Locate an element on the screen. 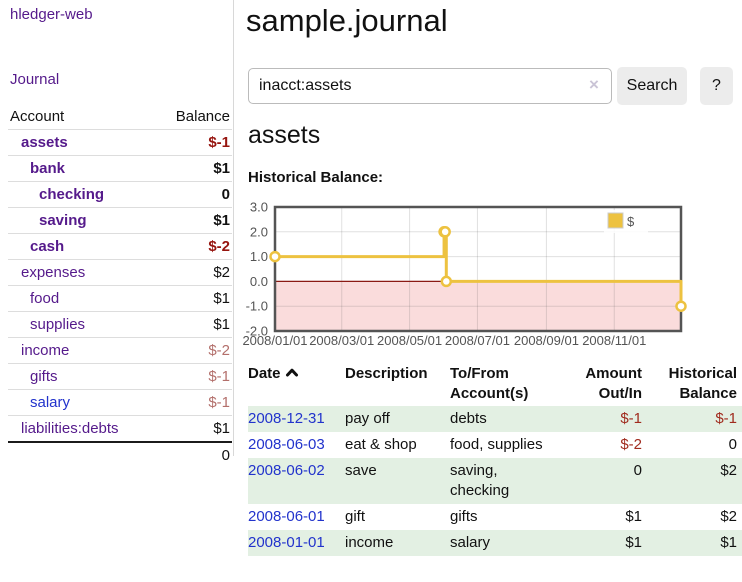  accounts-col-account: Account is located at coordinates (37, 116).